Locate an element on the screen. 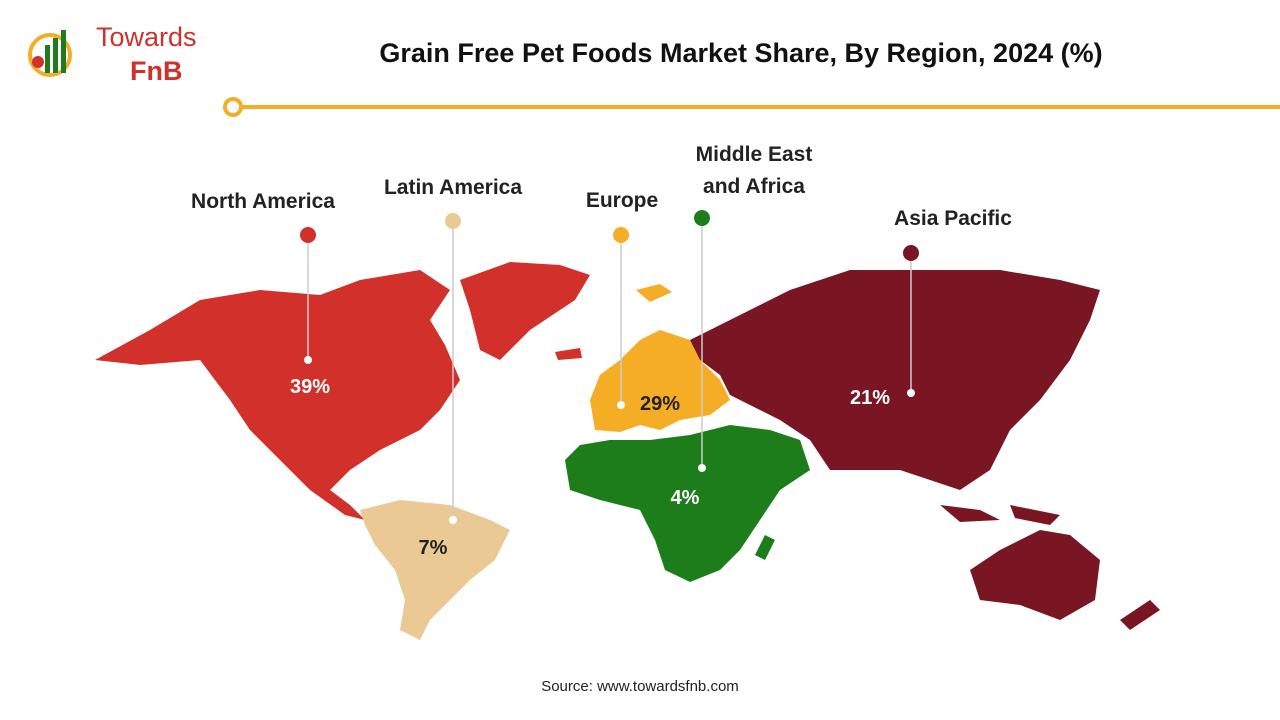 The image size is (1280, 720). value-label: 39% is located at coordinates (310, 387).